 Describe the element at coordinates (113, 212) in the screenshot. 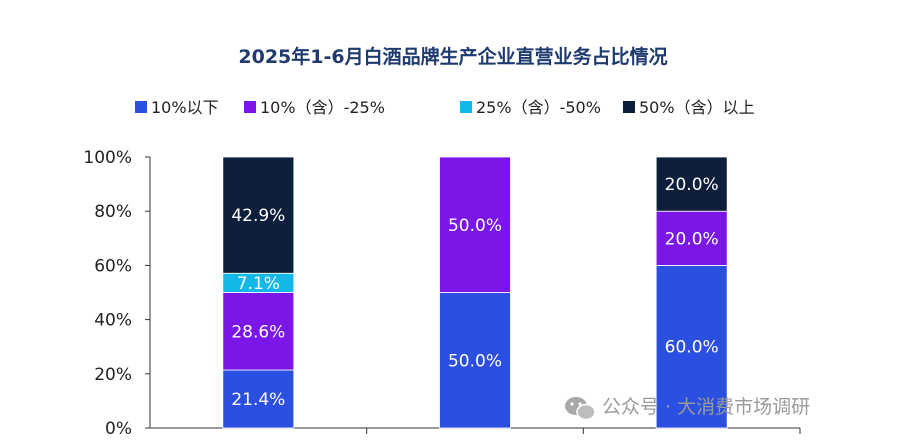

I see `y-tick-label: 80%` at that location.